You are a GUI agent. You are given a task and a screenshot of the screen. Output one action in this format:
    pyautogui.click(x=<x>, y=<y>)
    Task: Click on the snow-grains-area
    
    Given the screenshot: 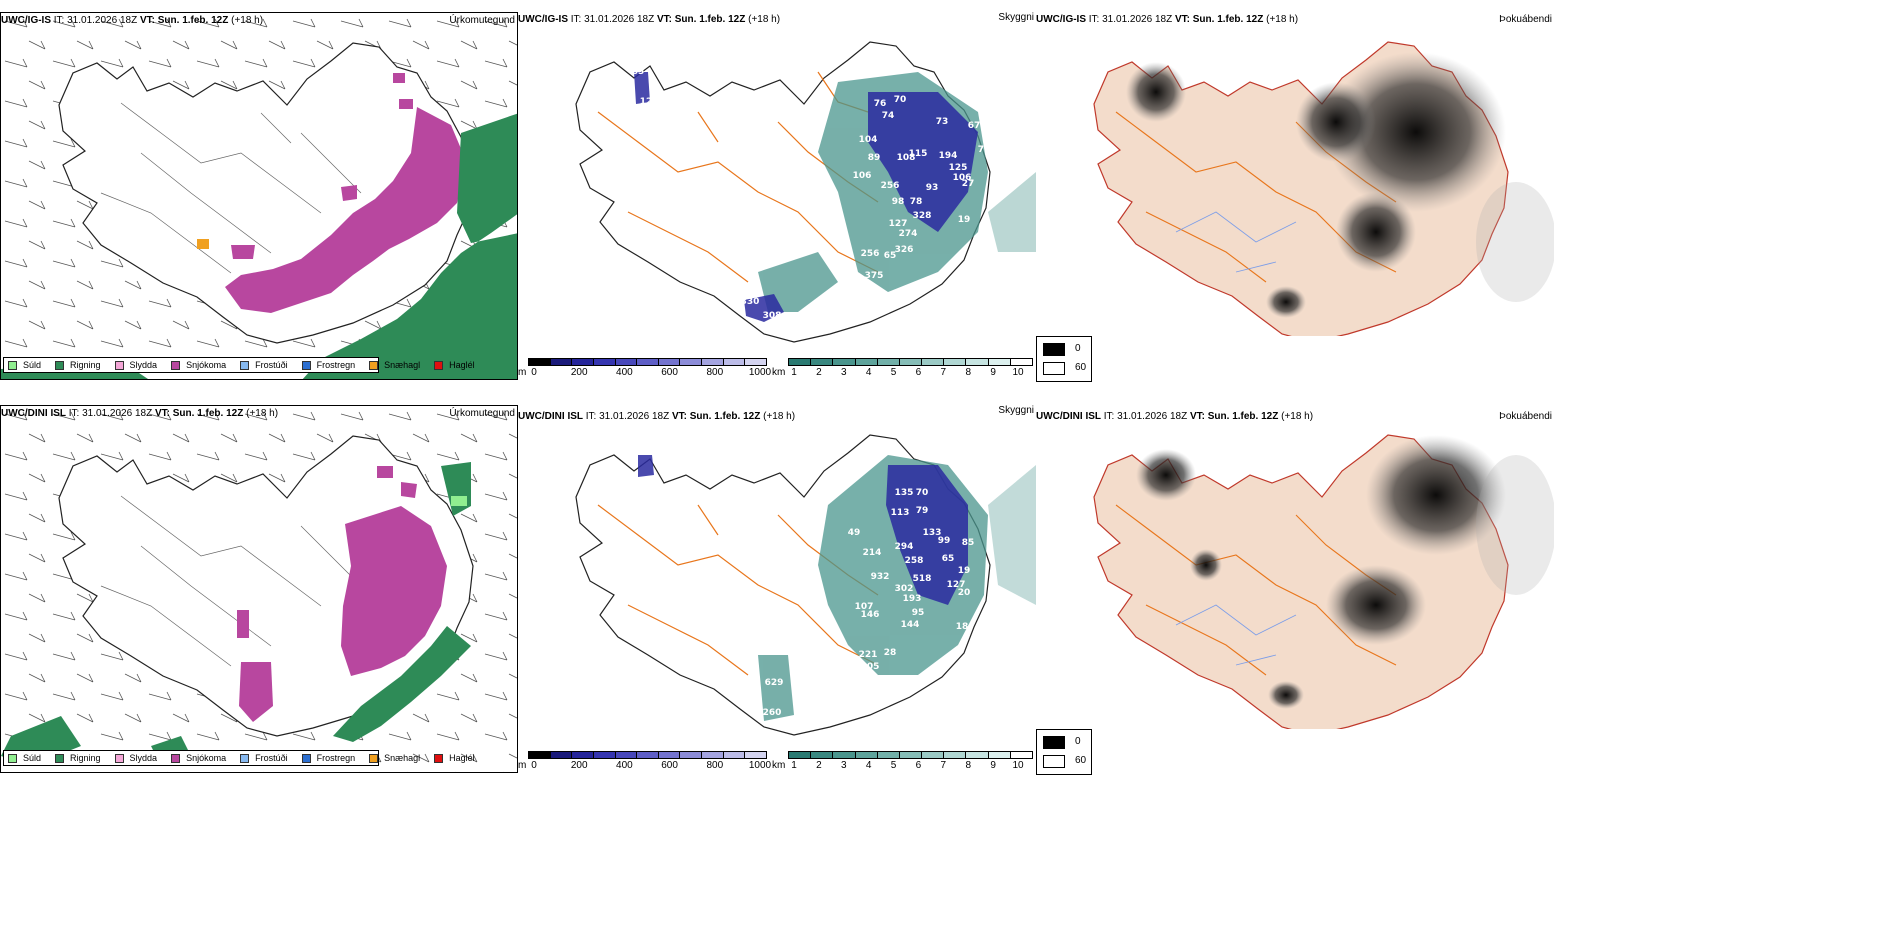 What is the action you would take?
    pyautogui.click(x=203, y=244)
    